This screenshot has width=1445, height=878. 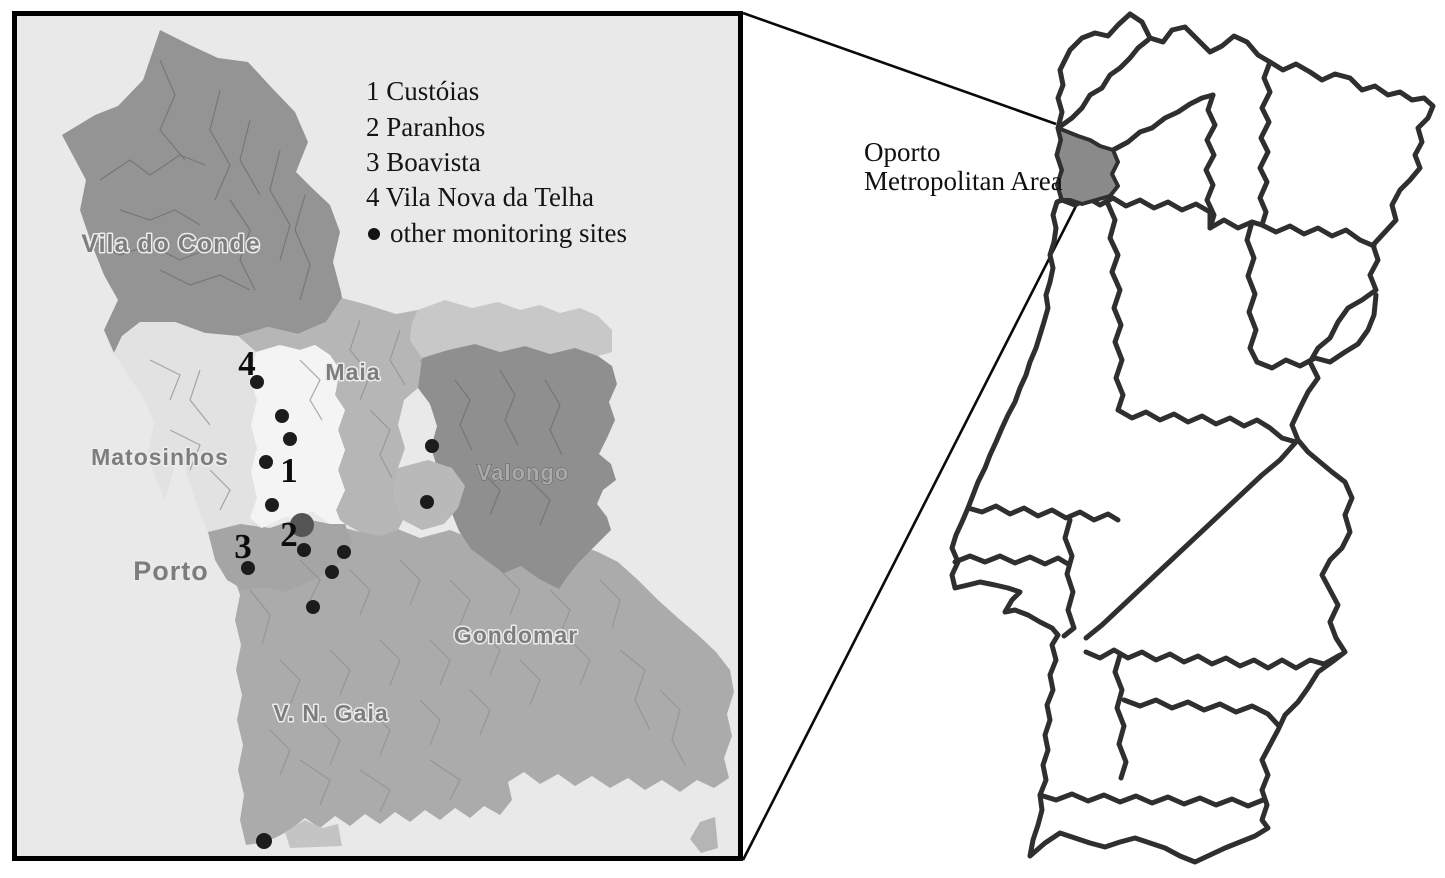 What do you see at coordinates (352, 372) in the screenshot?
I see `region-label-maia: Maia` at bounding box center [352, 372].